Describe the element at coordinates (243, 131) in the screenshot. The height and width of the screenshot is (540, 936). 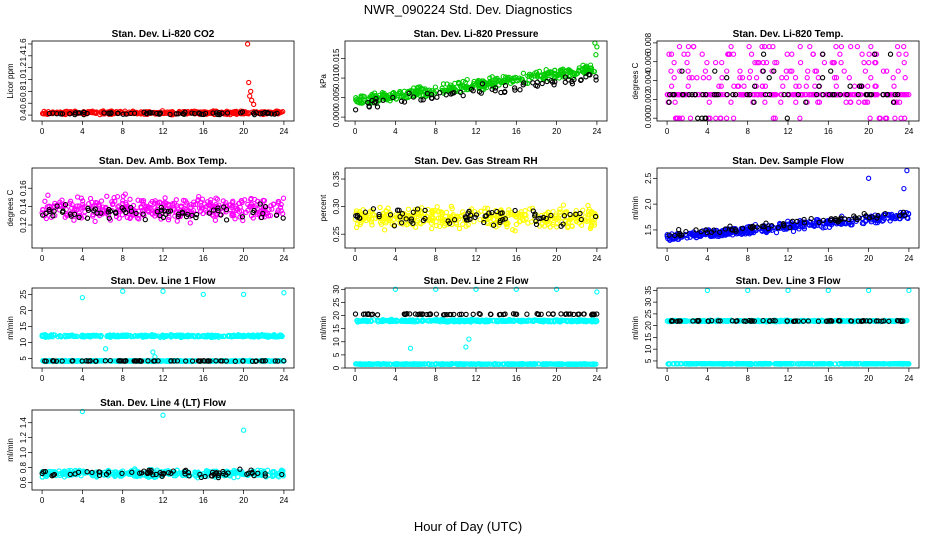
I see `x-tick-label: 20` at that location.